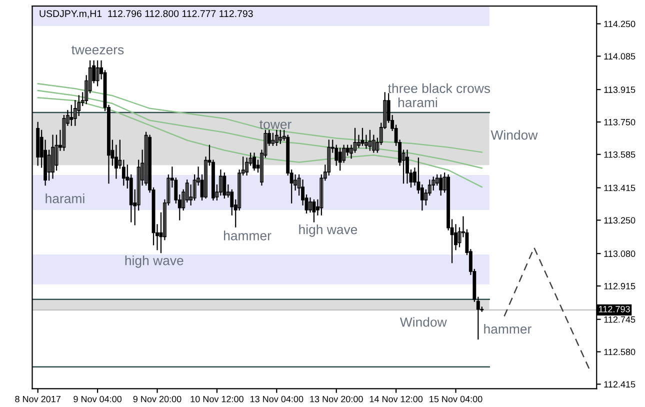 This screenshot has height=407, width=645. Describe the element at coordinates (37, 399) in the screenshot. I see `x-tick-label: 8 Nov 2017` at that location.